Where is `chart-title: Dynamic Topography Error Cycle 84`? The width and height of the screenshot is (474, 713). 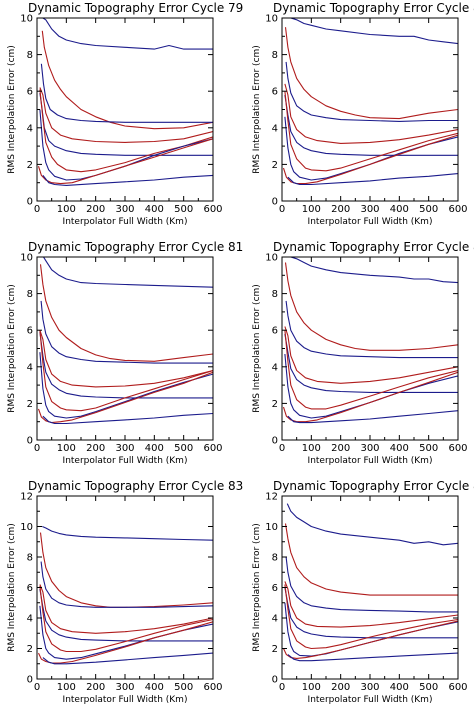 chart-title: Dynamic Topography Error Cycle 84 is located at coordinates (373, 486).